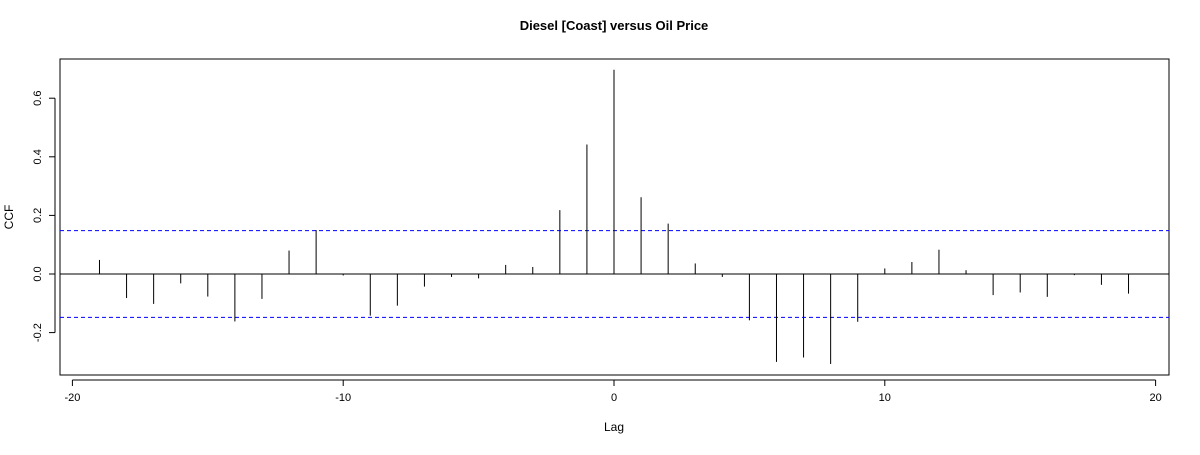  What do you see at coordinates (38, 273) in the screenshot?
I see `y-tick-label: 0.0` at bounding box center [38, 273].